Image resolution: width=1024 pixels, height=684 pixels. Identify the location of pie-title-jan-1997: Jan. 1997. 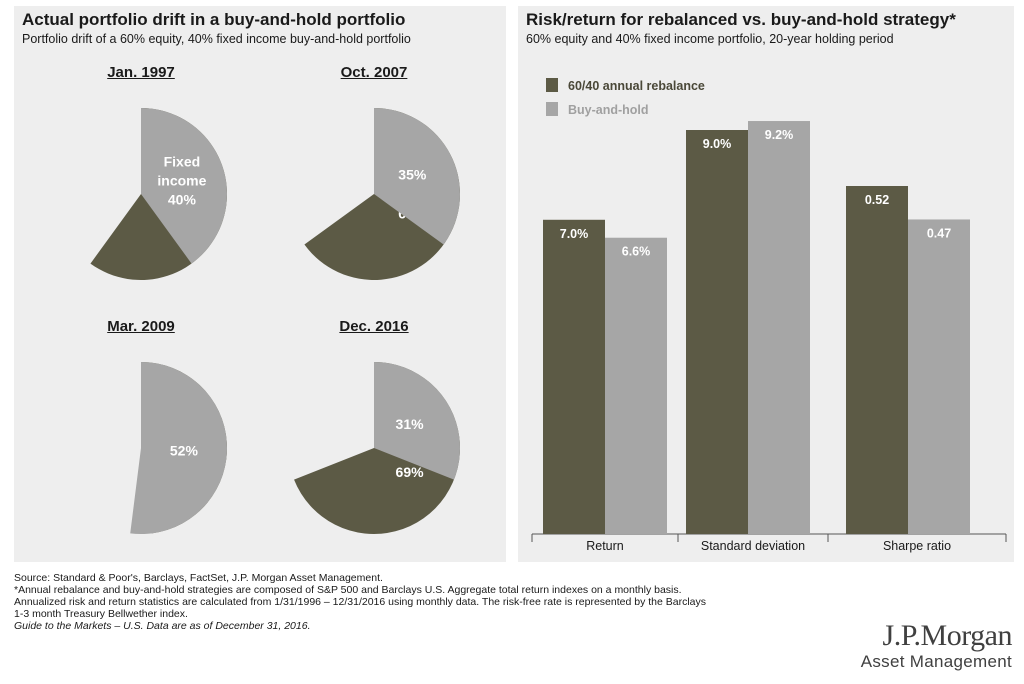
(141, 72).